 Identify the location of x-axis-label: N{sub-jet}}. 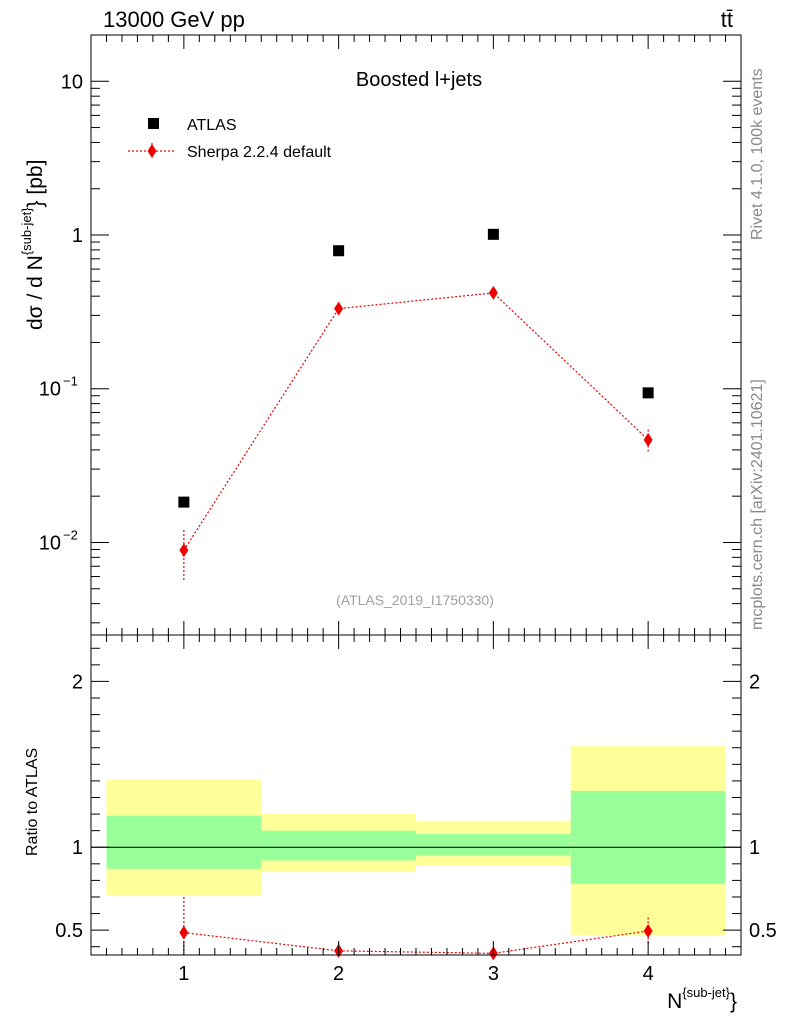
(702, 999).